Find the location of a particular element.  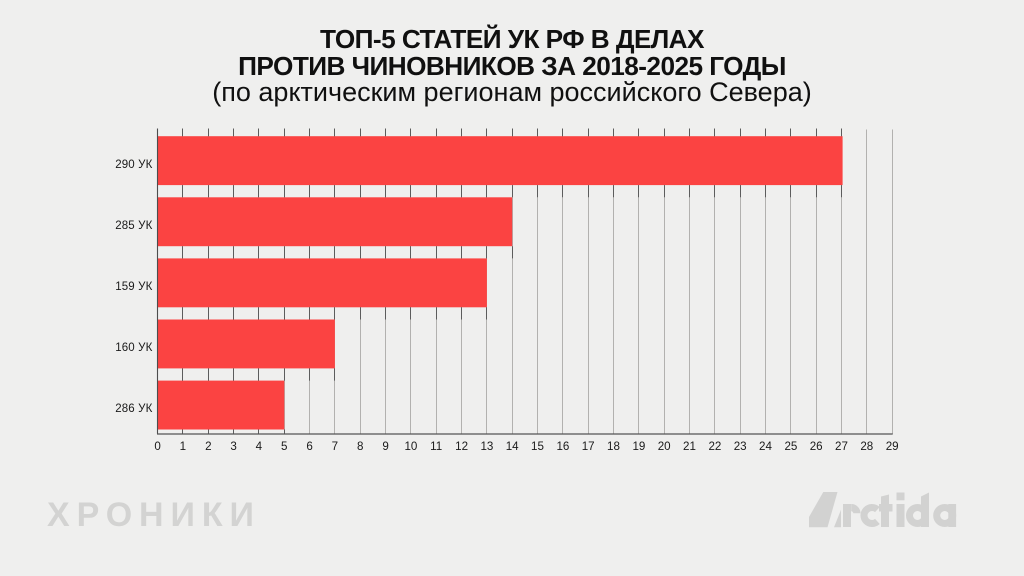

svg-text: 4 is located at coordinates (259, 446).